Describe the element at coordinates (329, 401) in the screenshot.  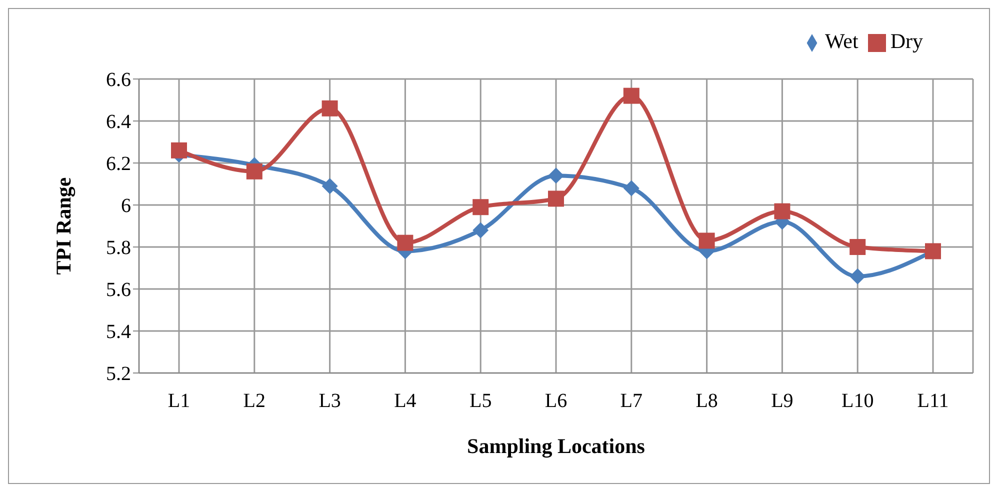
I see `x-tick-label: L3` at that location.